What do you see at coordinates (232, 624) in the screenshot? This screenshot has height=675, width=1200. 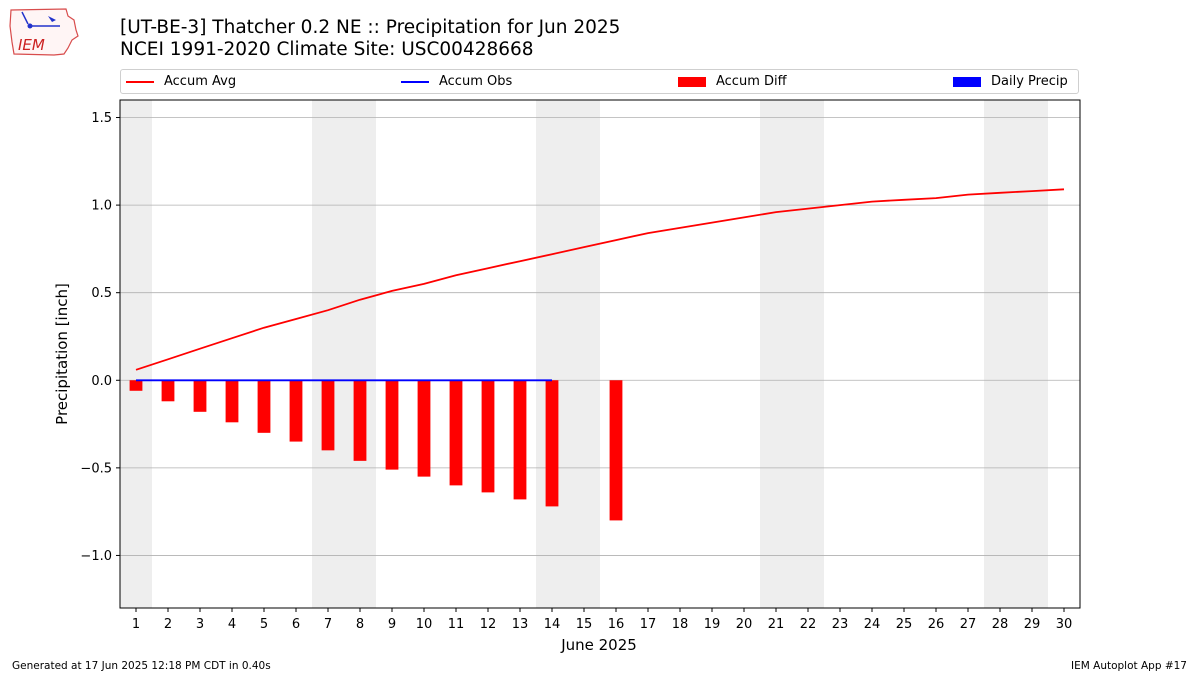 I see `x-tick-label: 4` at bounding box center [232, 624].